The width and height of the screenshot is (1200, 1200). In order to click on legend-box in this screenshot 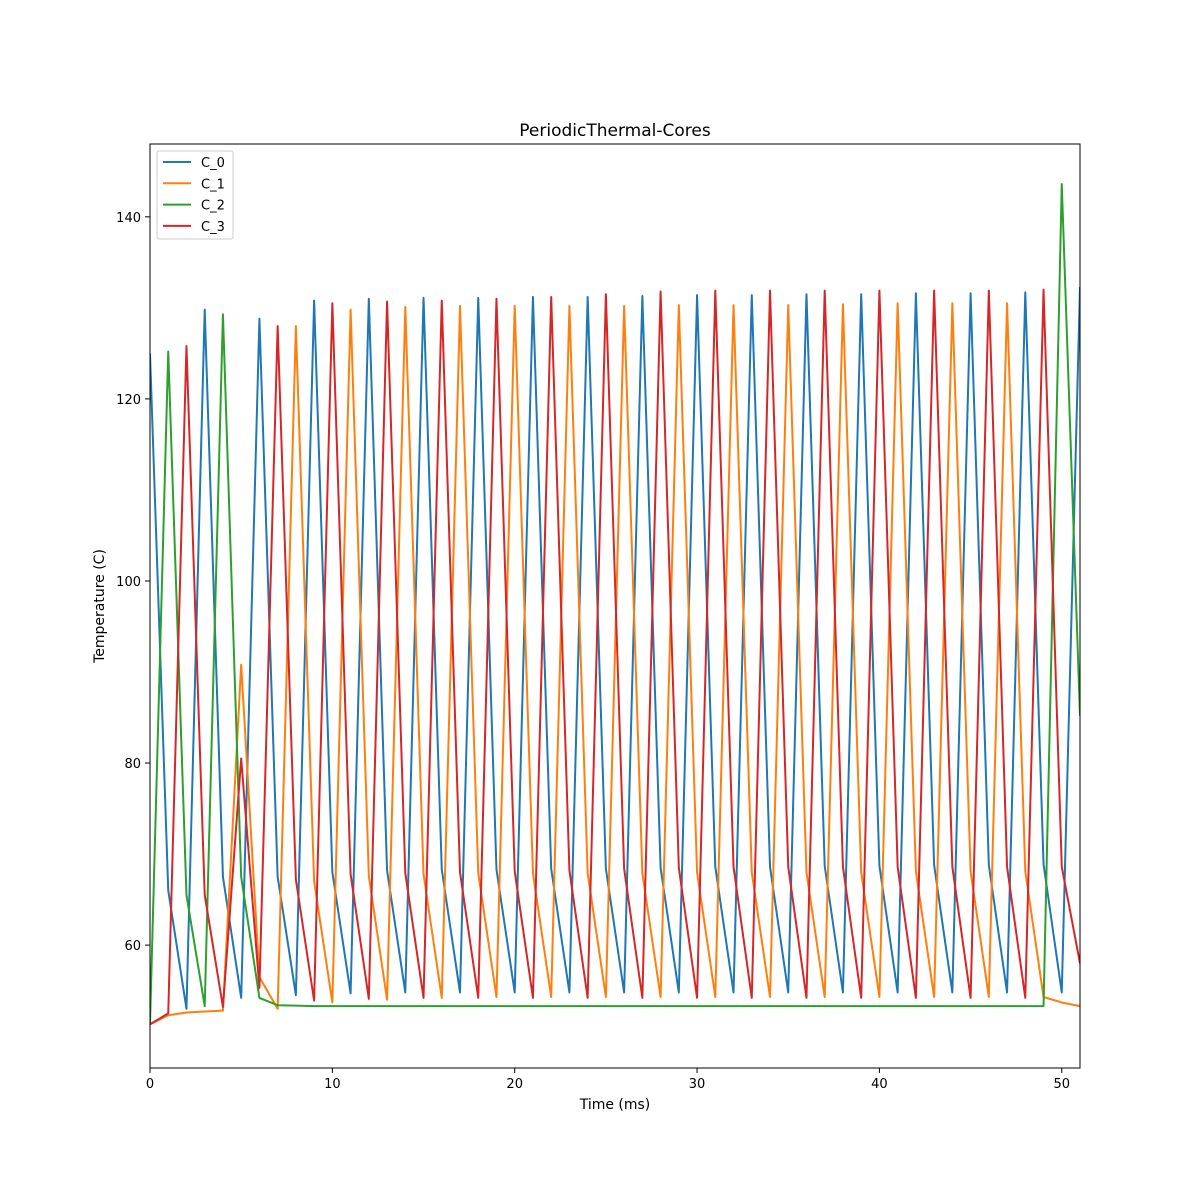, I will do `click(195, 195)`.